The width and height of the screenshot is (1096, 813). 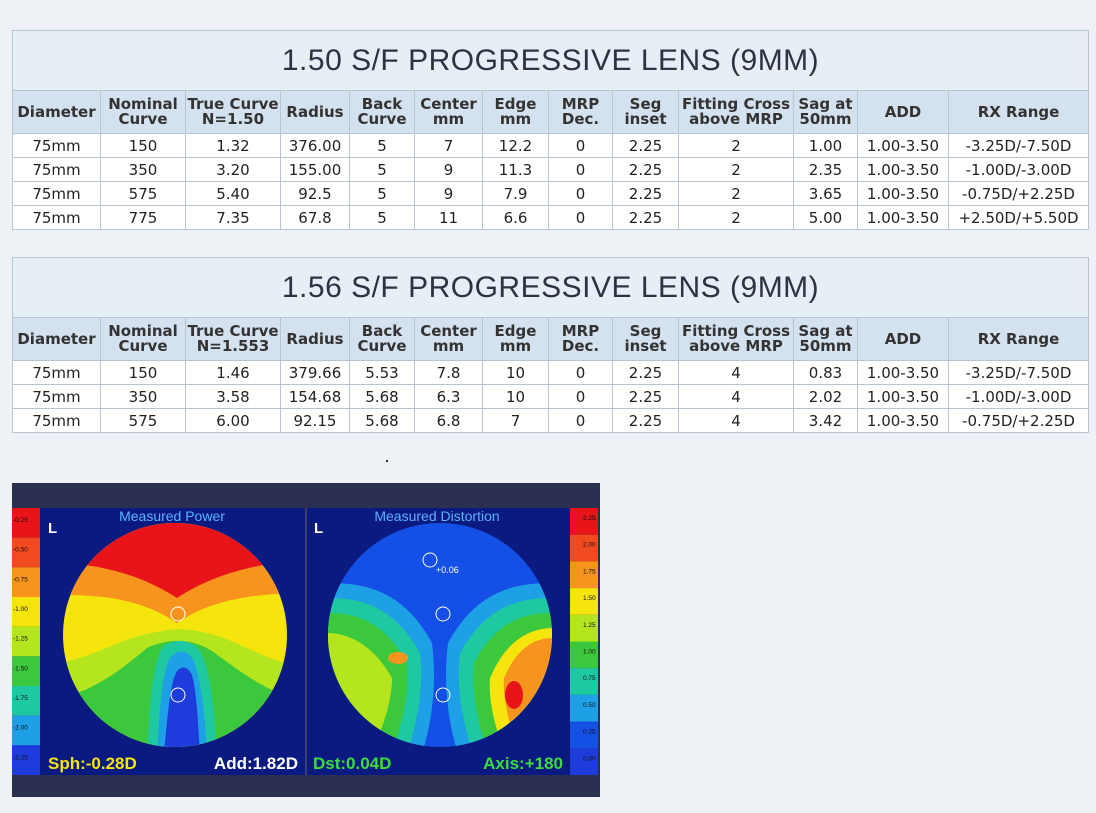 I want to click on cell: 5.53, so click(x=382, y=372).